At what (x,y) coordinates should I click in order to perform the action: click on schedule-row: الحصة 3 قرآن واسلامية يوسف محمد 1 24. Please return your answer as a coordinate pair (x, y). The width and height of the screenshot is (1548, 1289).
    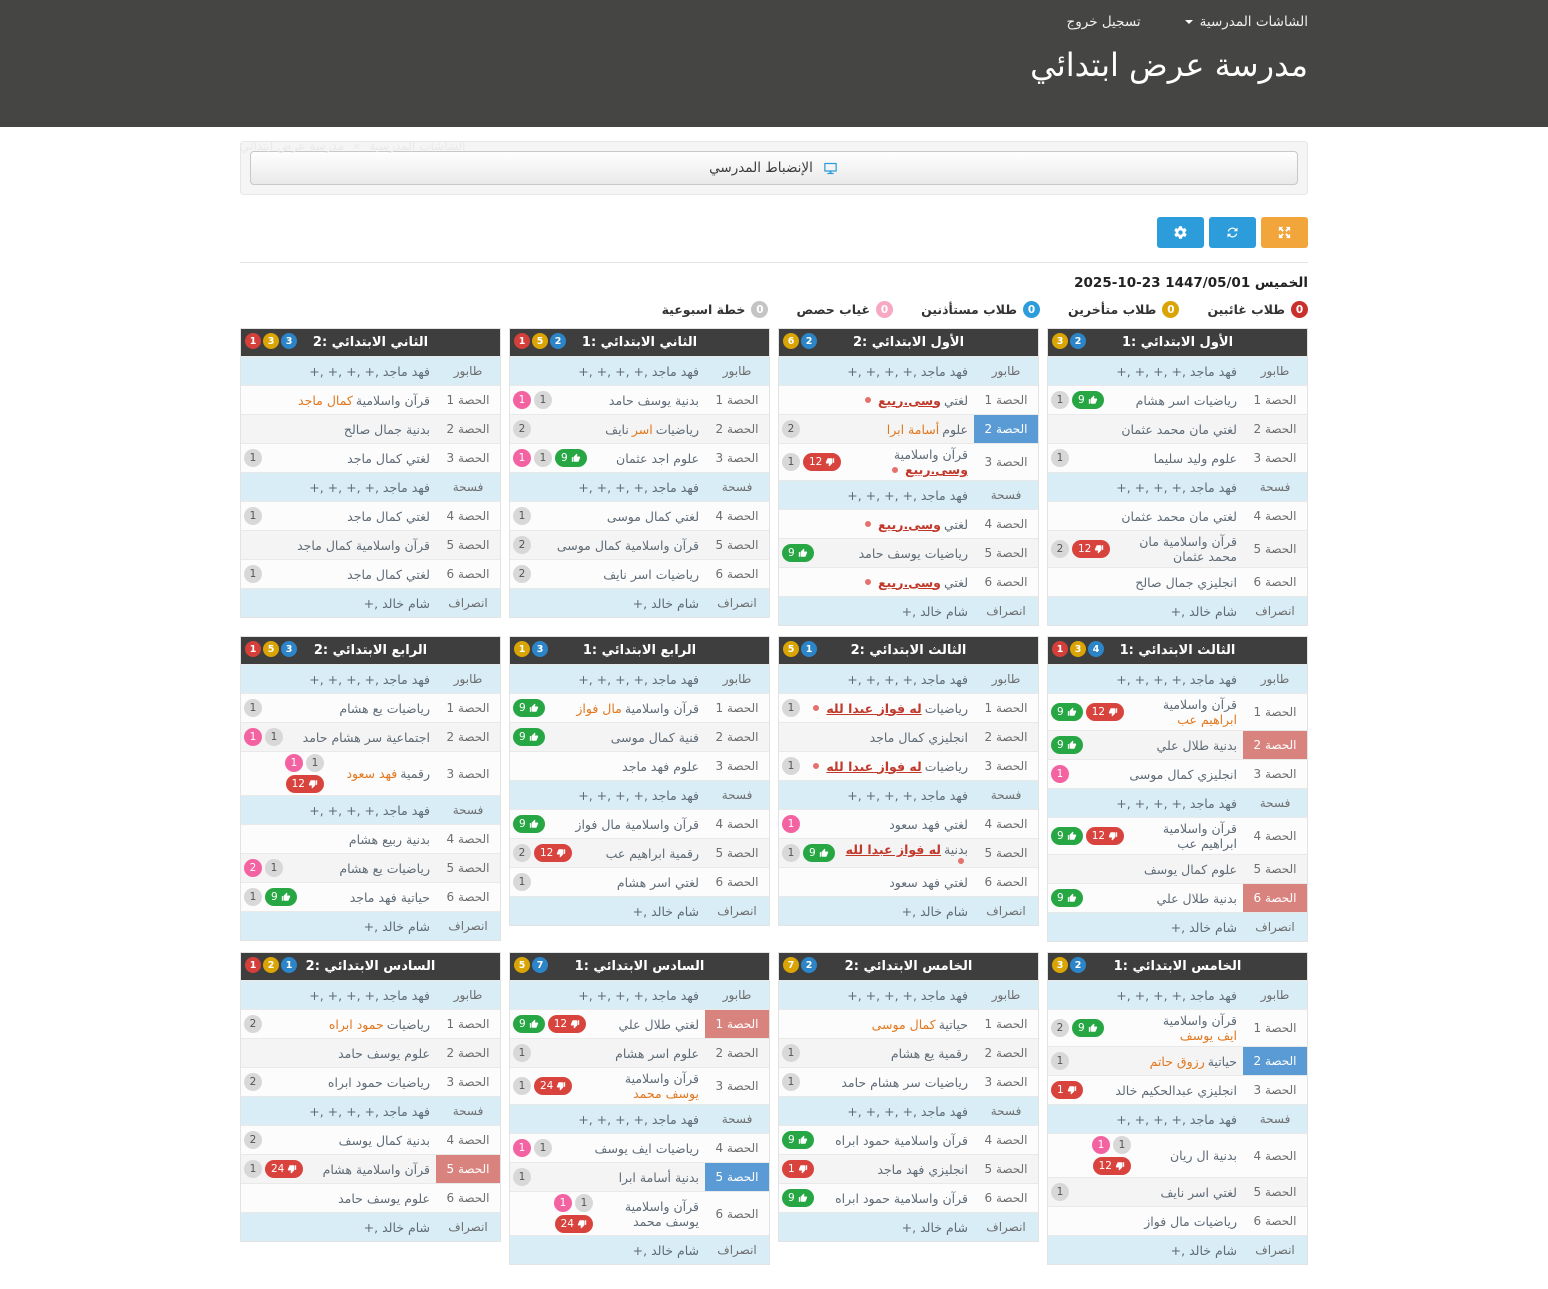
    Looking at the image, I should click on (639, 1085).